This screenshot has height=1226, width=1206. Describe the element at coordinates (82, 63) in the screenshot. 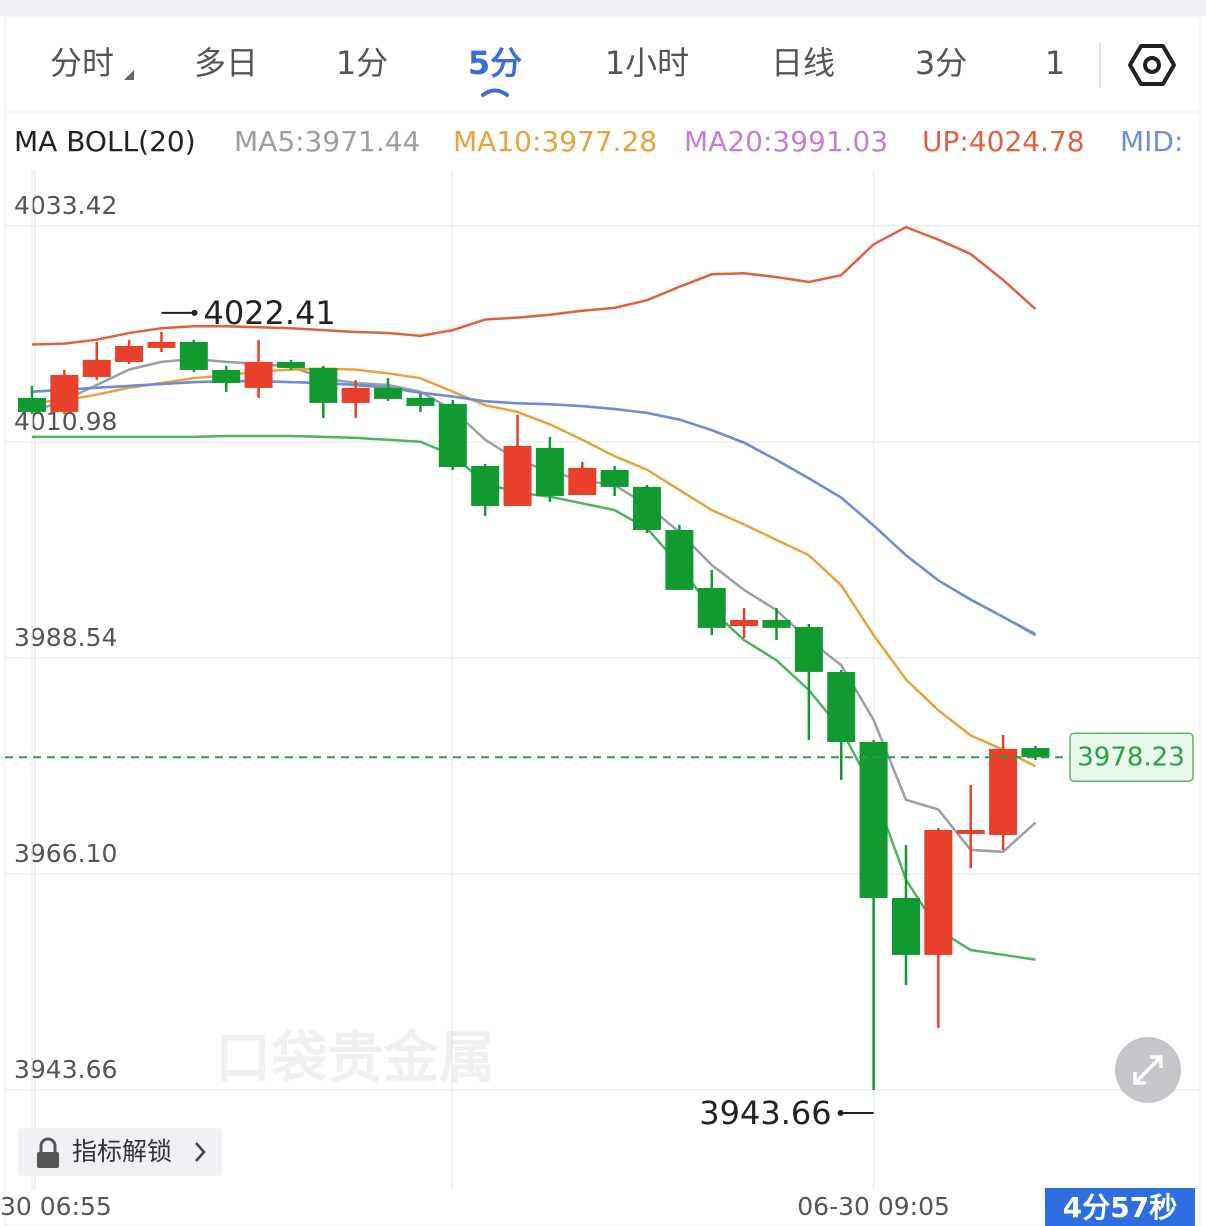

I see `tab: 分时` at that location.